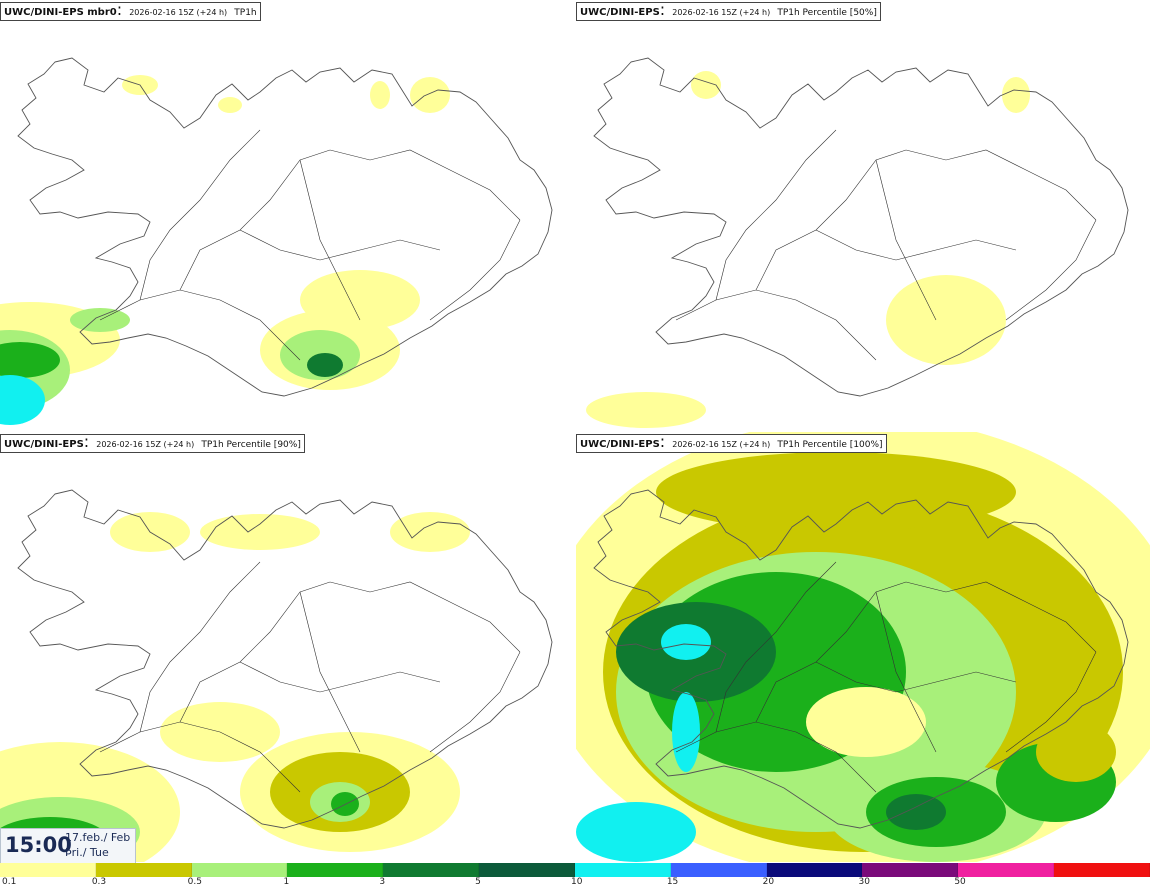 The height and width of the screenshot is (891, 1150). I want to click on legend-label: 10, so click(577, 882).